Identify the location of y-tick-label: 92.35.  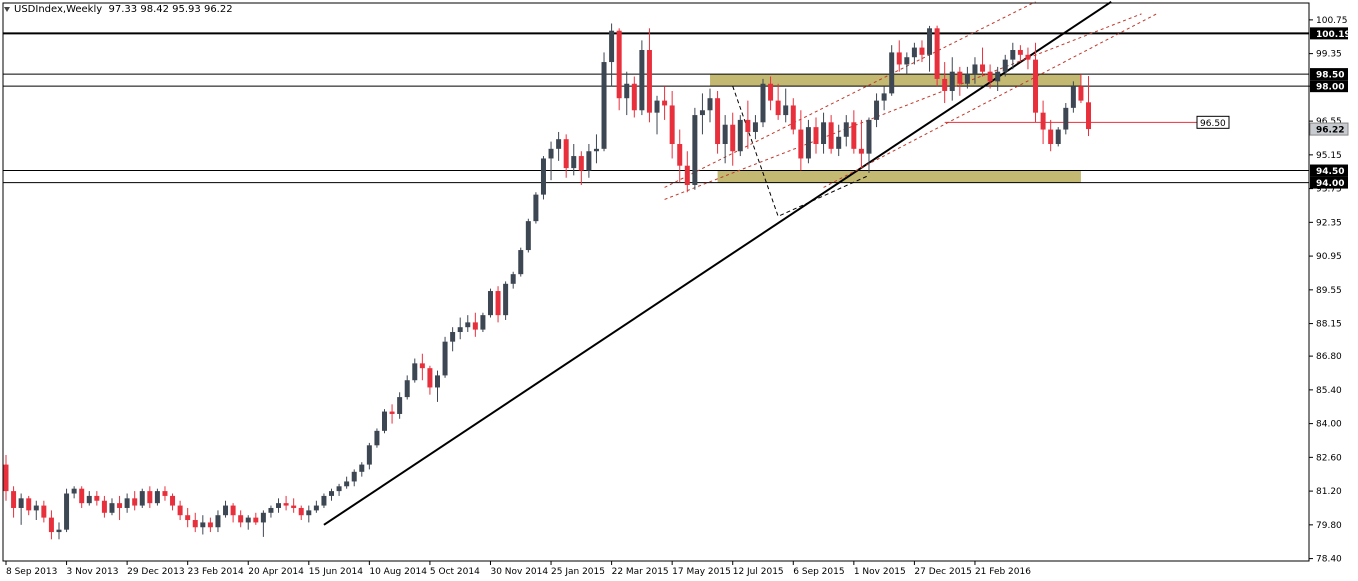
(1329, 223).